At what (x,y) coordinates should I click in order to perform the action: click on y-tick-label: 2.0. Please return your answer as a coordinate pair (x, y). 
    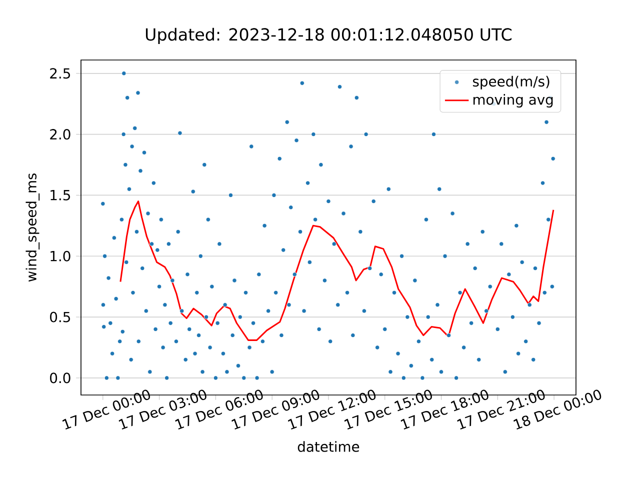
    Looking at the image, I should click on (60, 134).